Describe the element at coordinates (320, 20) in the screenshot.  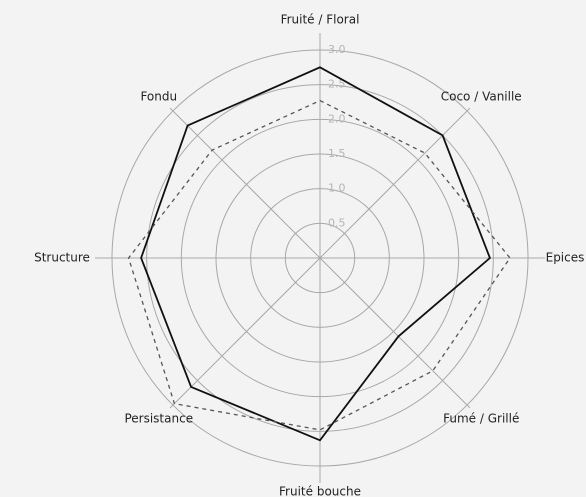
I see `axis-label: Fruité / Floral` at that location.